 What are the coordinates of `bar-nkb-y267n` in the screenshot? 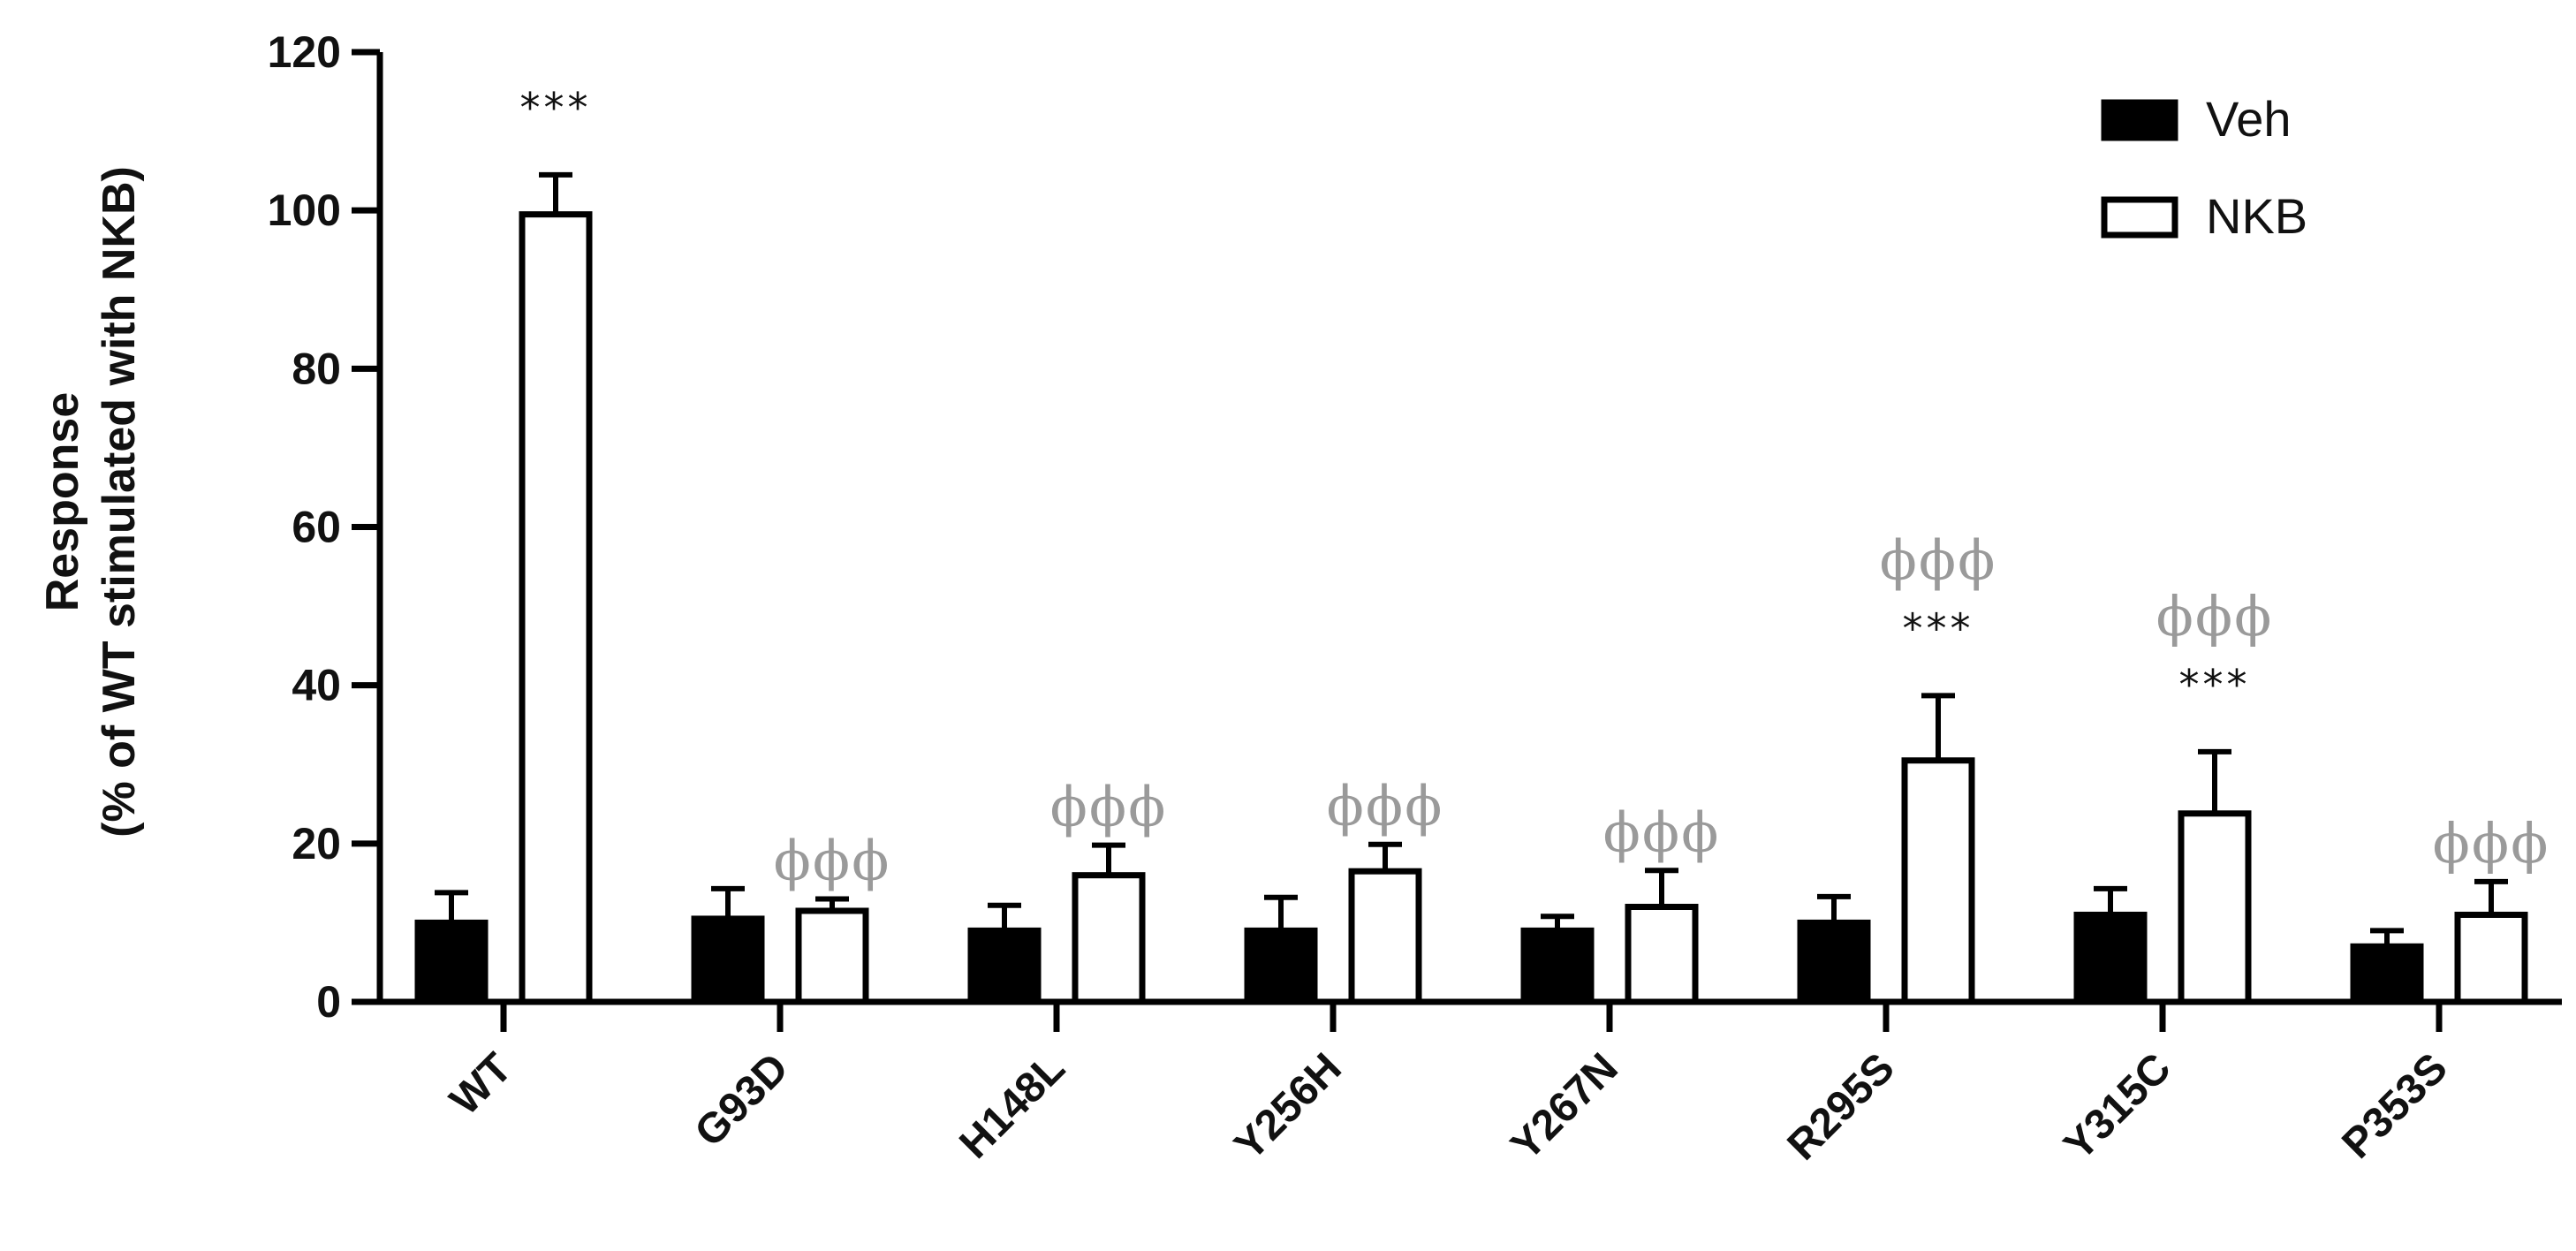 It's located at (1662, 954).